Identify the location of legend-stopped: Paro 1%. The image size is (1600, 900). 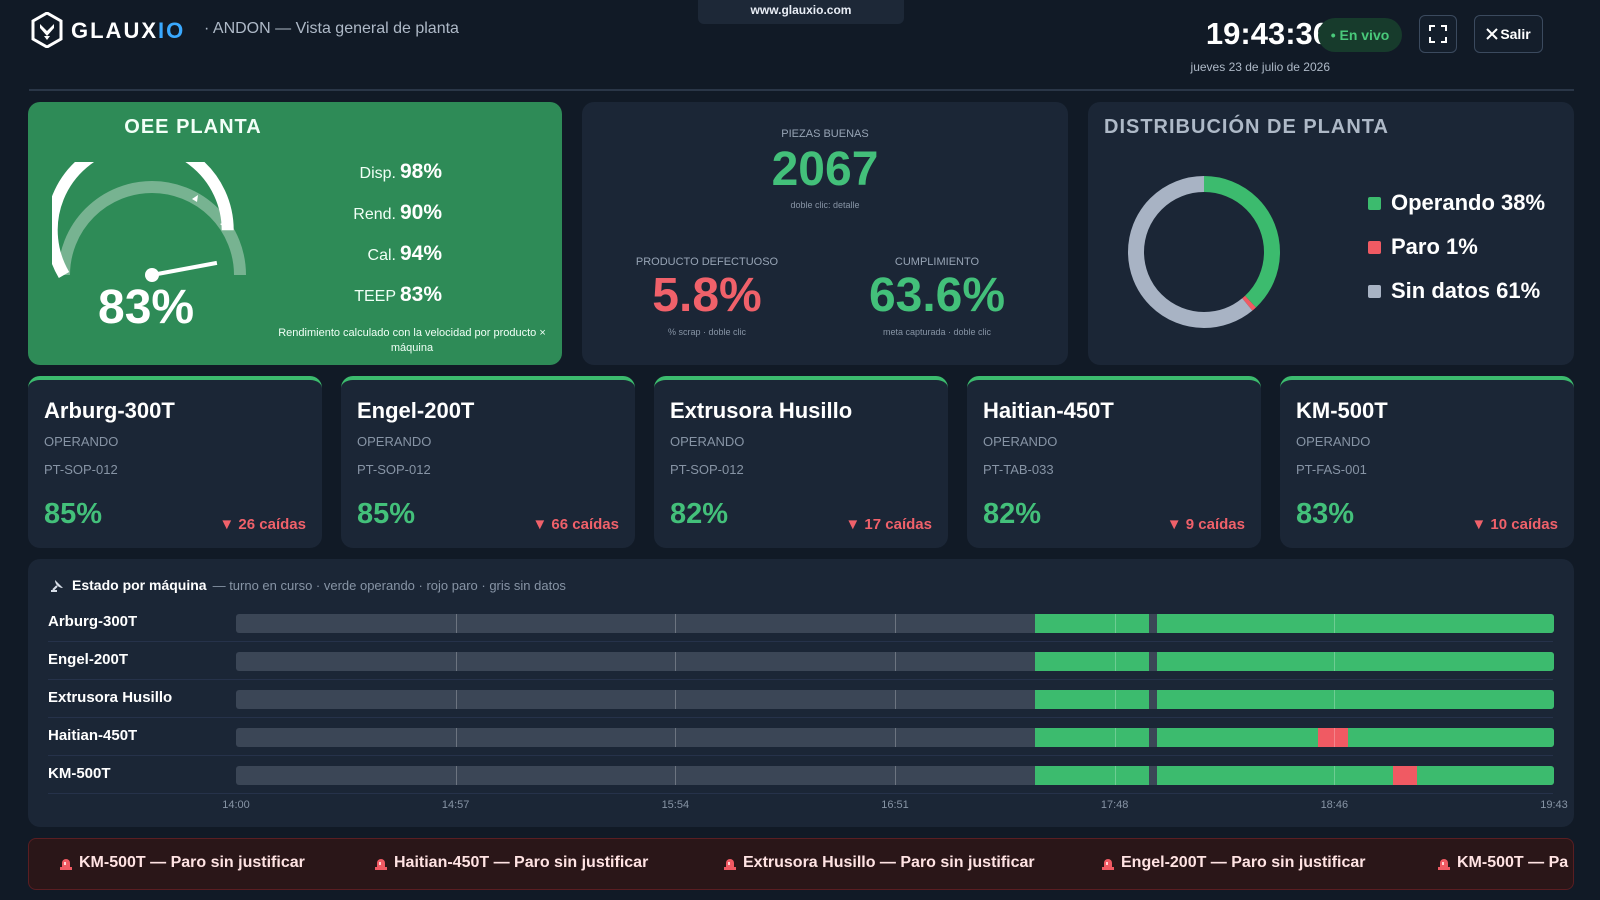
(1423, 247).